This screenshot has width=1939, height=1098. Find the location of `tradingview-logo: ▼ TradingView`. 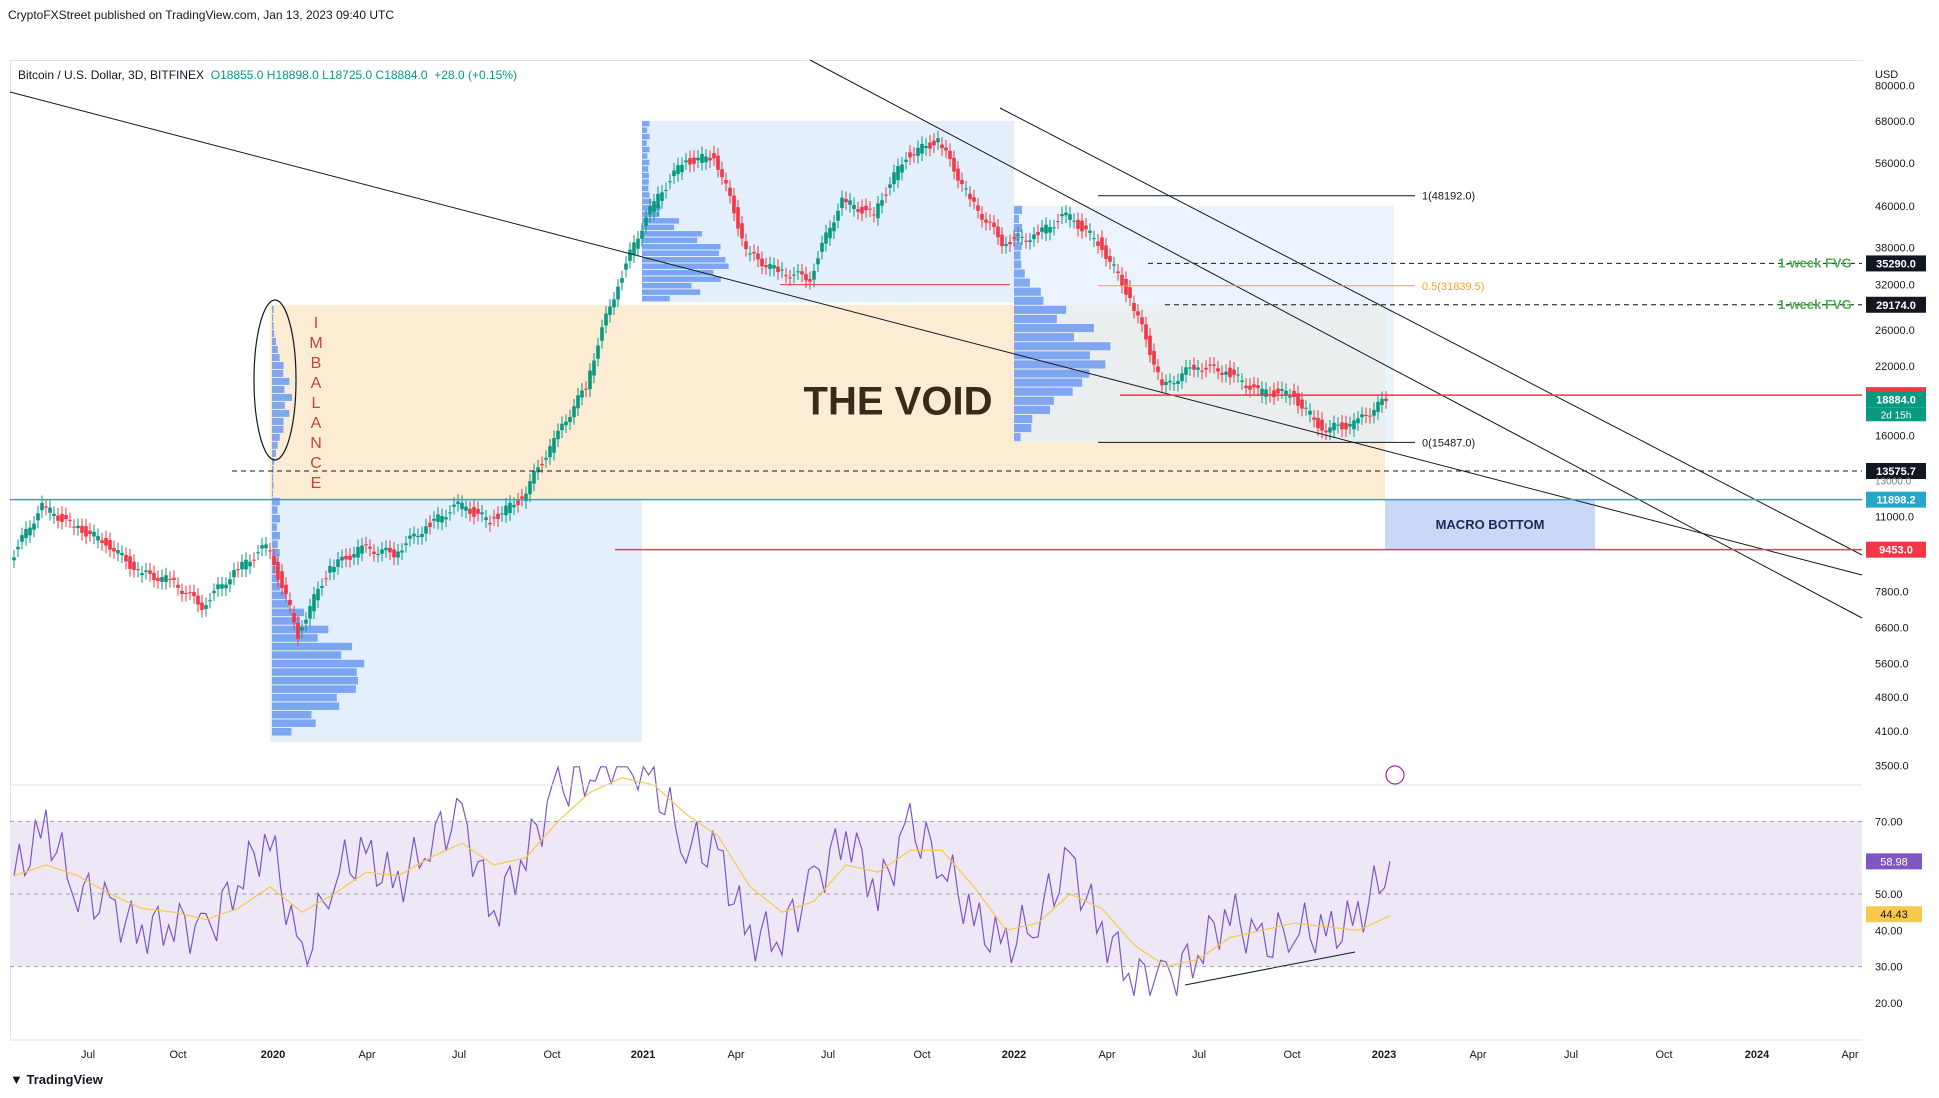

tradingview-logo: ▼ TradingView is located at coordinates (56, 1079).